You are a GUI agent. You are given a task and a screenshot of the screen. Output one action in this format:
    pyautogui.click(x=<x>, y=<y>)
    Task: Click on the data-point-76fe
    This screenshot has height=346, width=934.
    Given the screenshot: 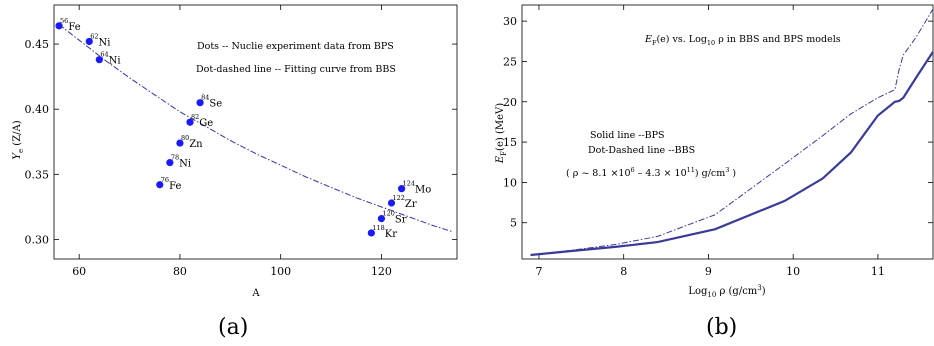 What is the action you would take?
    pyautogui.click(x=160, y=185)
    